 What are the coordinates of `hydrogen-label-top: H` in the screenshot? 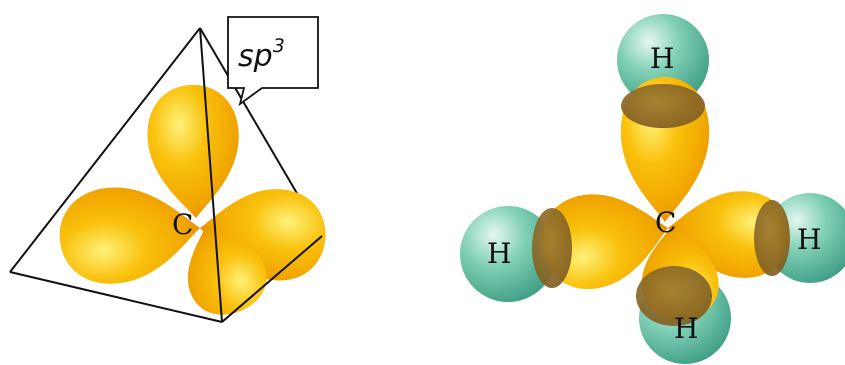 It's located at (662, 58).